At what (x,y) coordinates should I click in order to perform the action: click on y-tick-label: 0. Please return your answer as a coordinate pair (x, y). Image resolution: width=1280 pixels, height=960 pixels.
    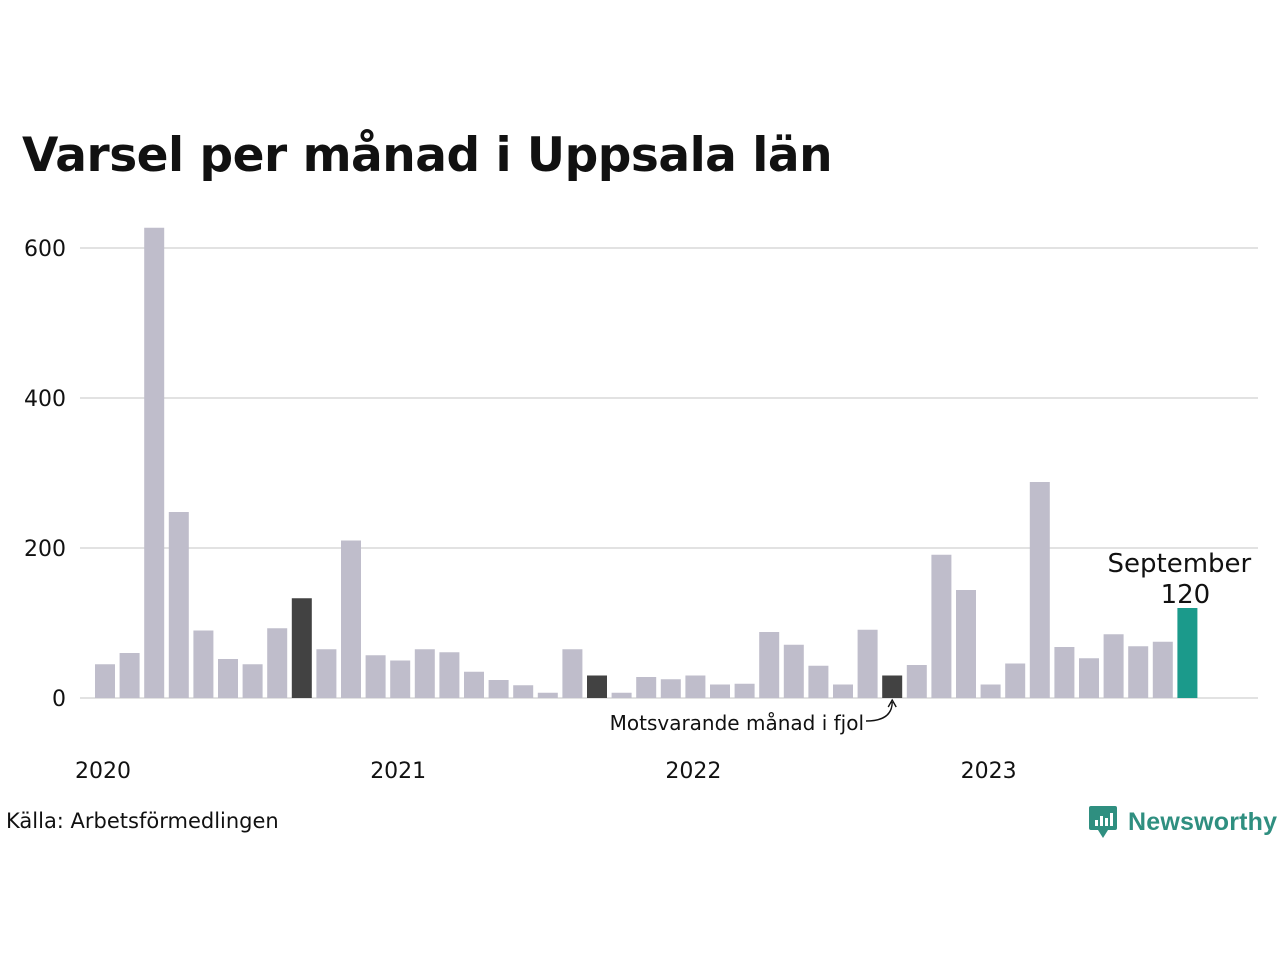
    Looking at the image, I should click on (59, 699).